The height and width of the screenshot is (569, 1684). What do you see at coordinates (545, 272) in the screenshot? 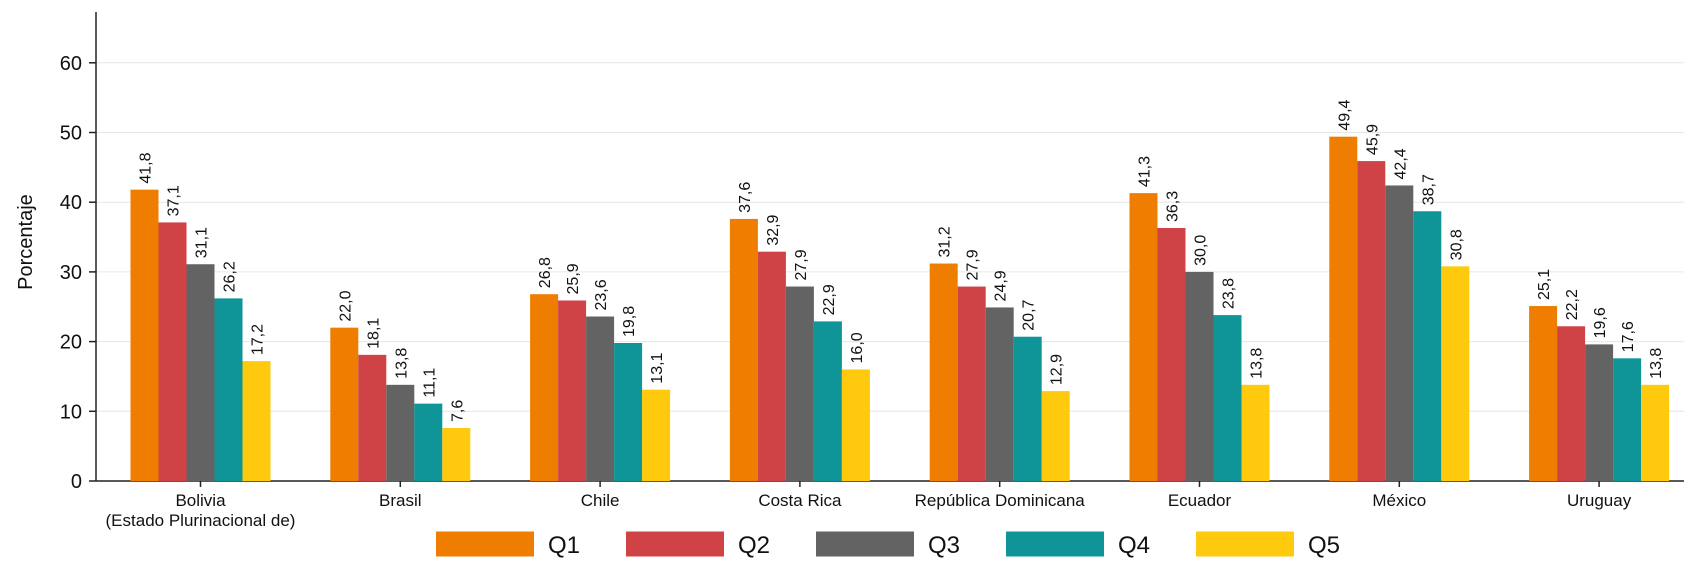
I see `data-label: 26,8` at bounding box center [545, 272].